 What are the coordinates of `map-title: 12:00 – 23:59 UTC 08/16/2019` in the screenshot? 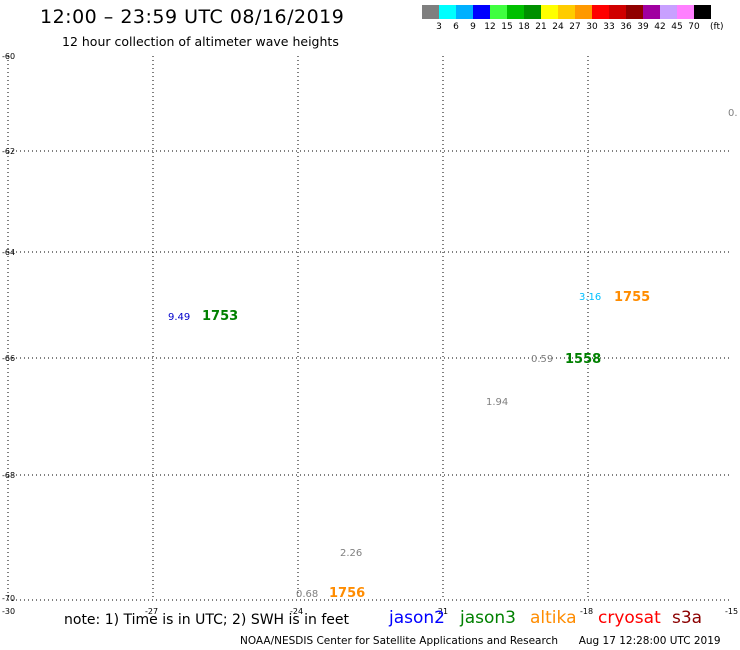 It's located at (192, 17).